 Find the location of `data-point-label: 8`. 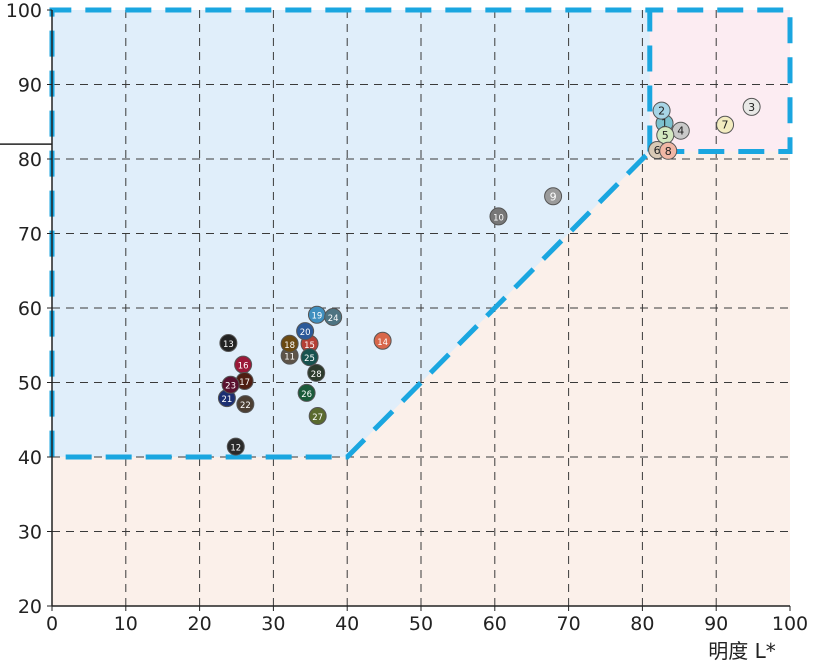

data-point-label: 8 is located at coordinates (668, 151).